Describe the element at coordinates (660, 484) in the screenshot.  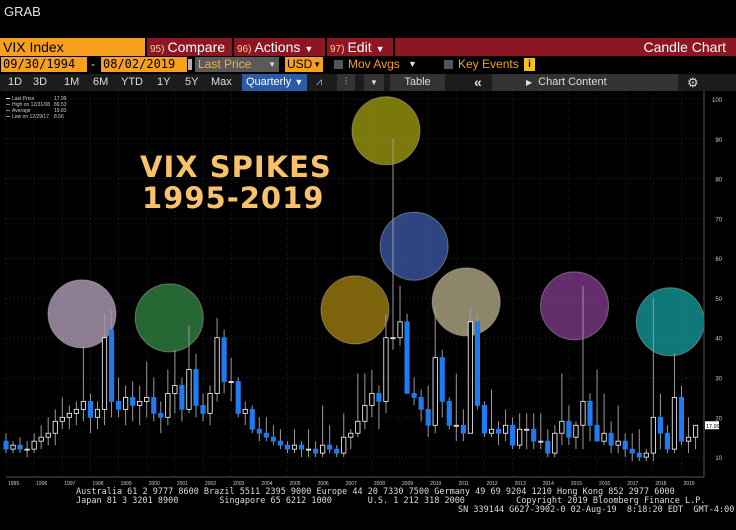
I see `x-tick-label: 2018` at that location.